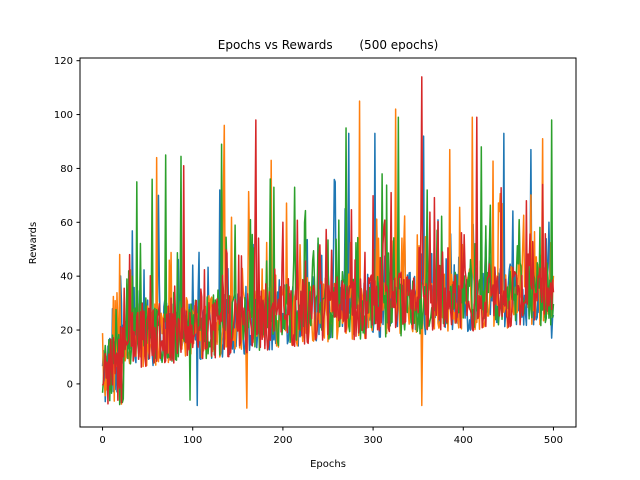 Image resolution: width=640 pixels, height=480 pixels. Describe the element at coordinates (70, 384) in the screenshot. I see `y-tick-label: 0` at that location.